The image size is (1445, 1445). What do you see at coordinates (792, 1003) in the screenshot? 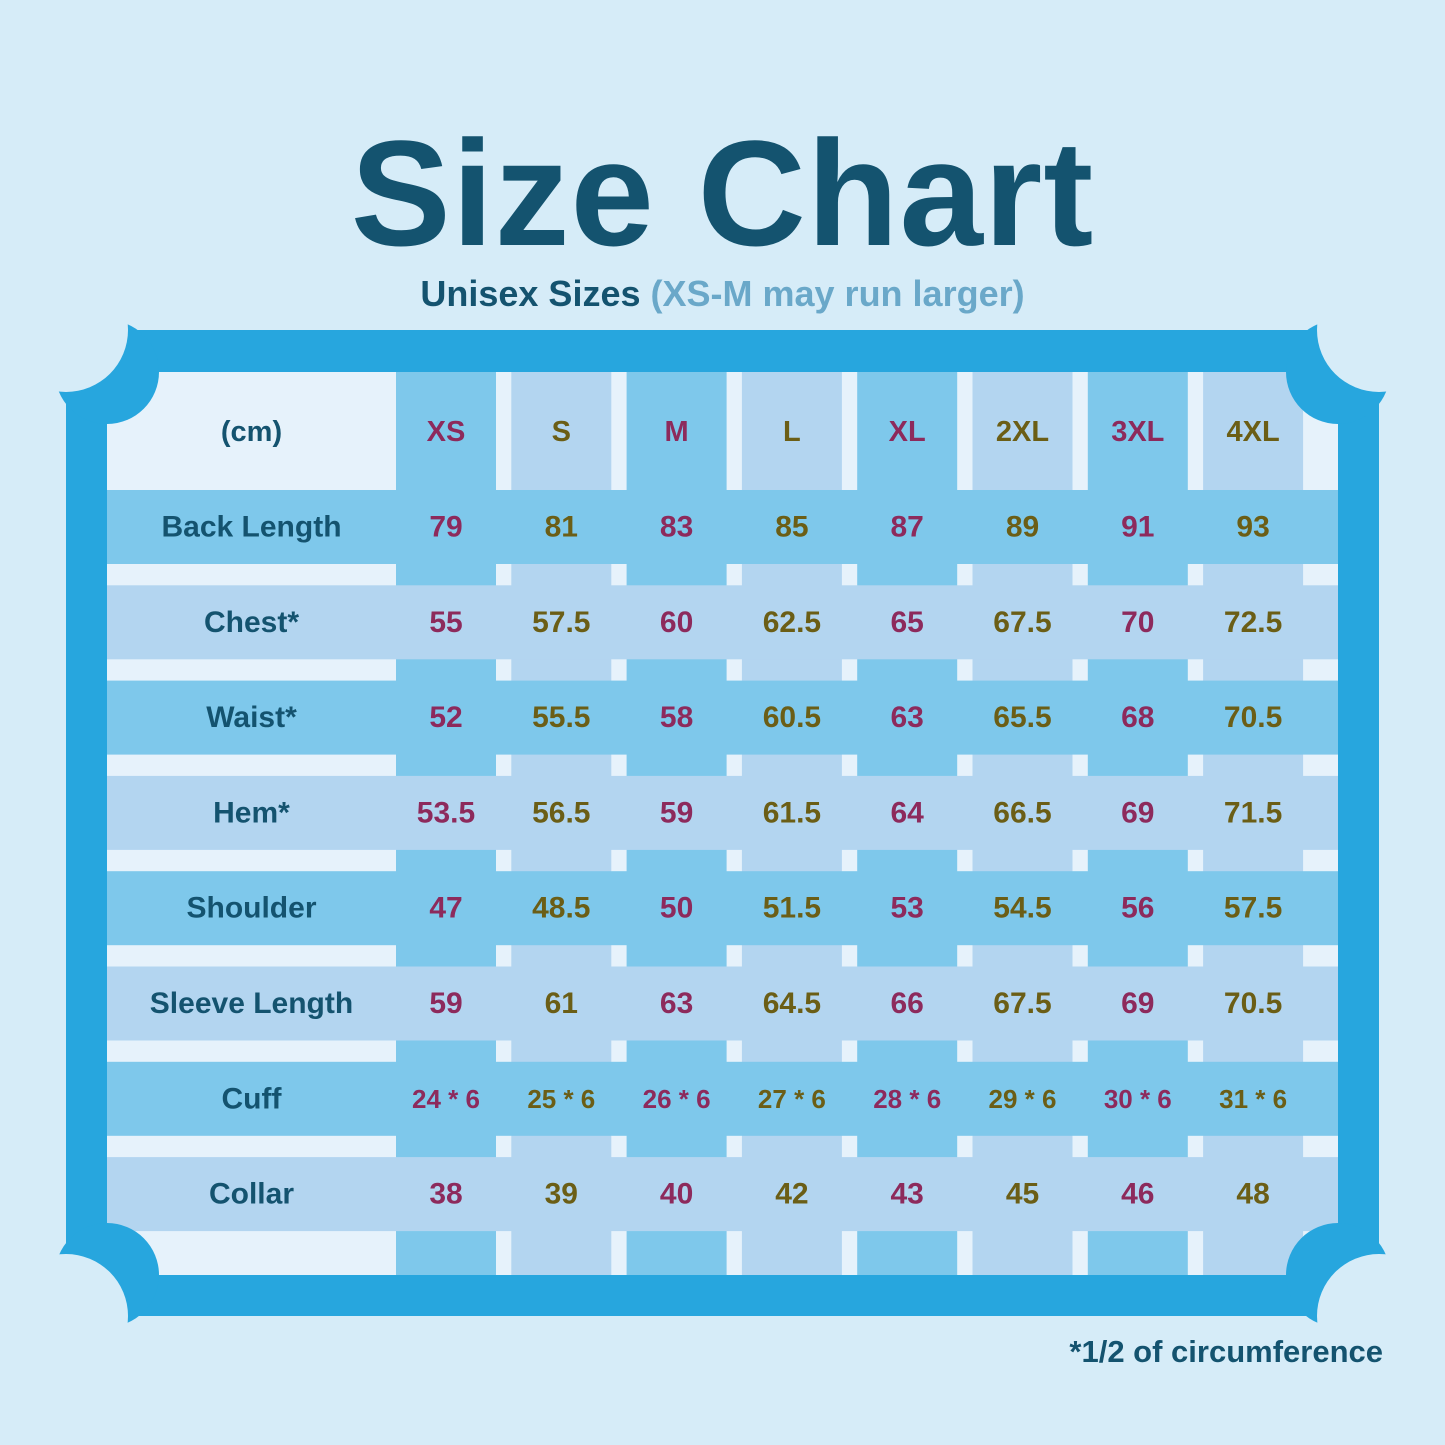
I see `table-cell: 64.5` at bounding box center [792, 1003].